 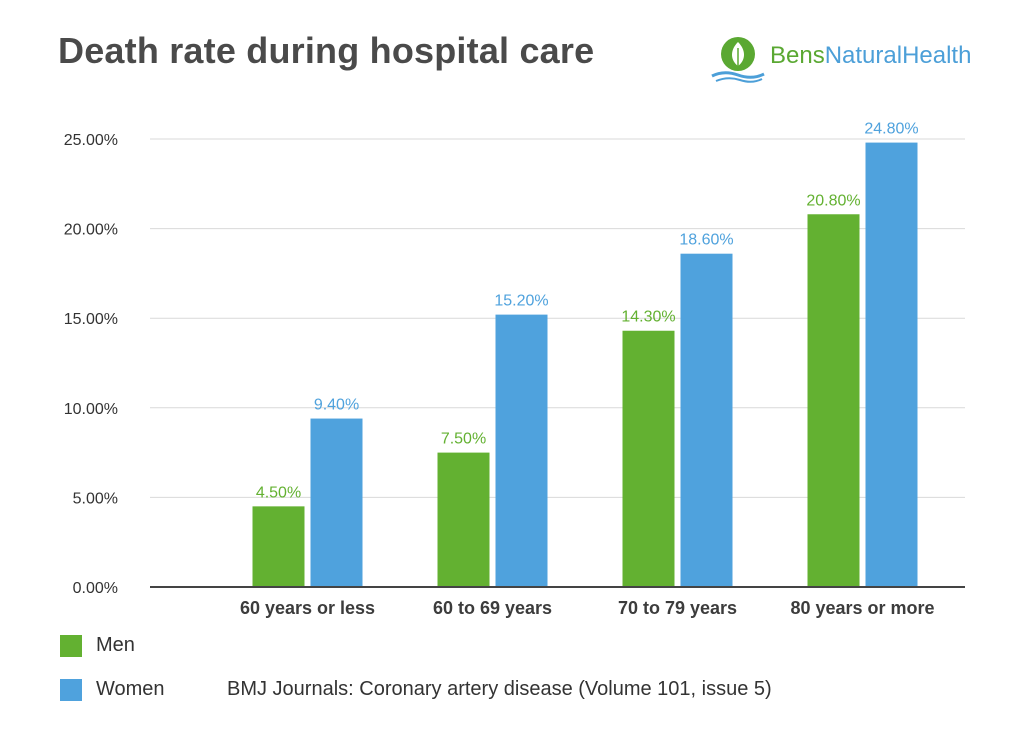 I want to click on x-category-label: 80 years or more, so click(x=862, y=608).